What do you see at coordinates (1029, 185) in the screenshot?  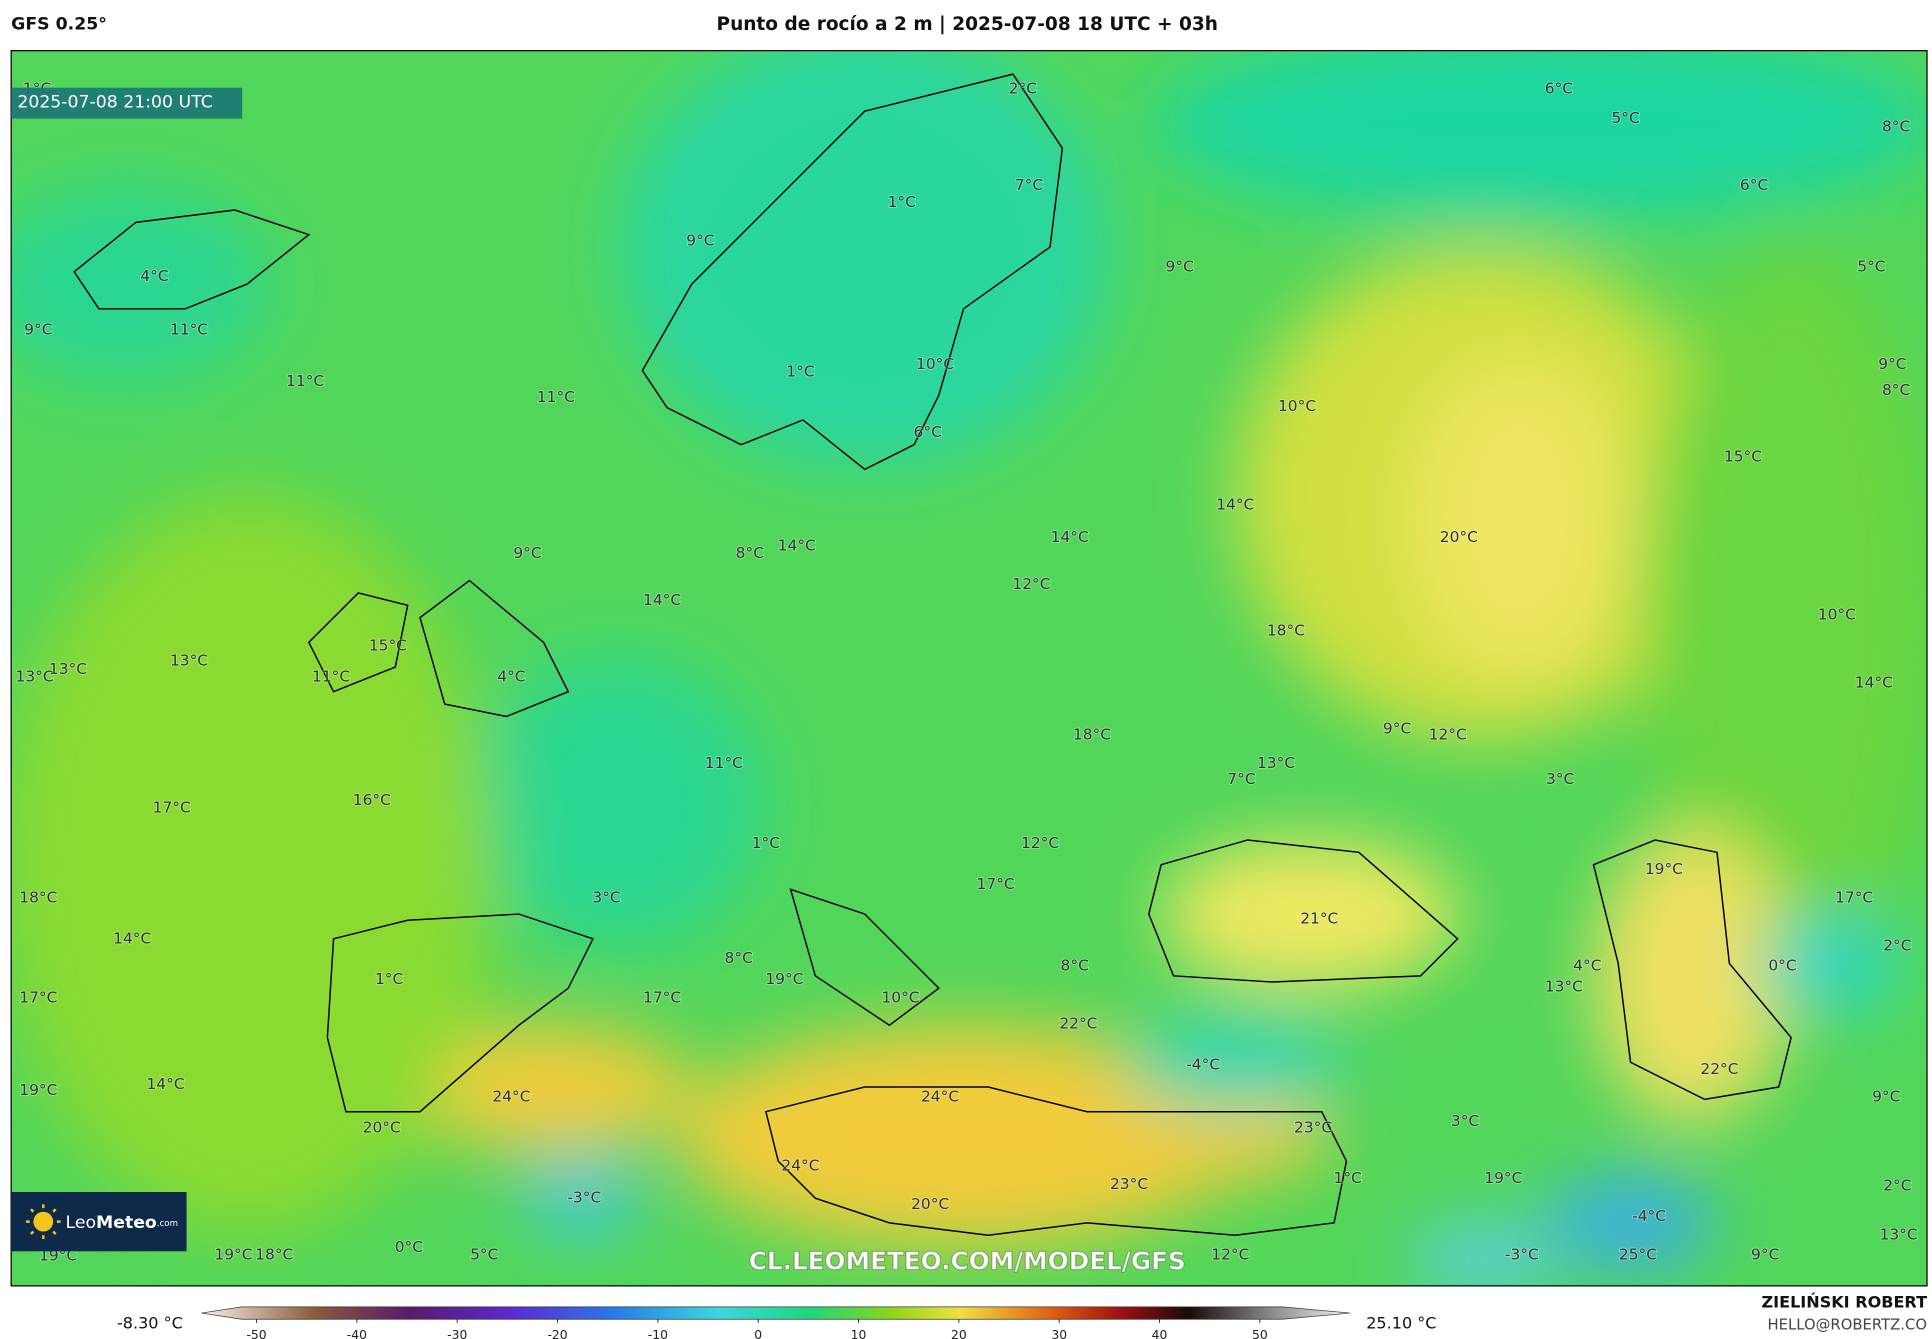 I see `temperature-label: 7°C` at bounding box center [1029, 185].